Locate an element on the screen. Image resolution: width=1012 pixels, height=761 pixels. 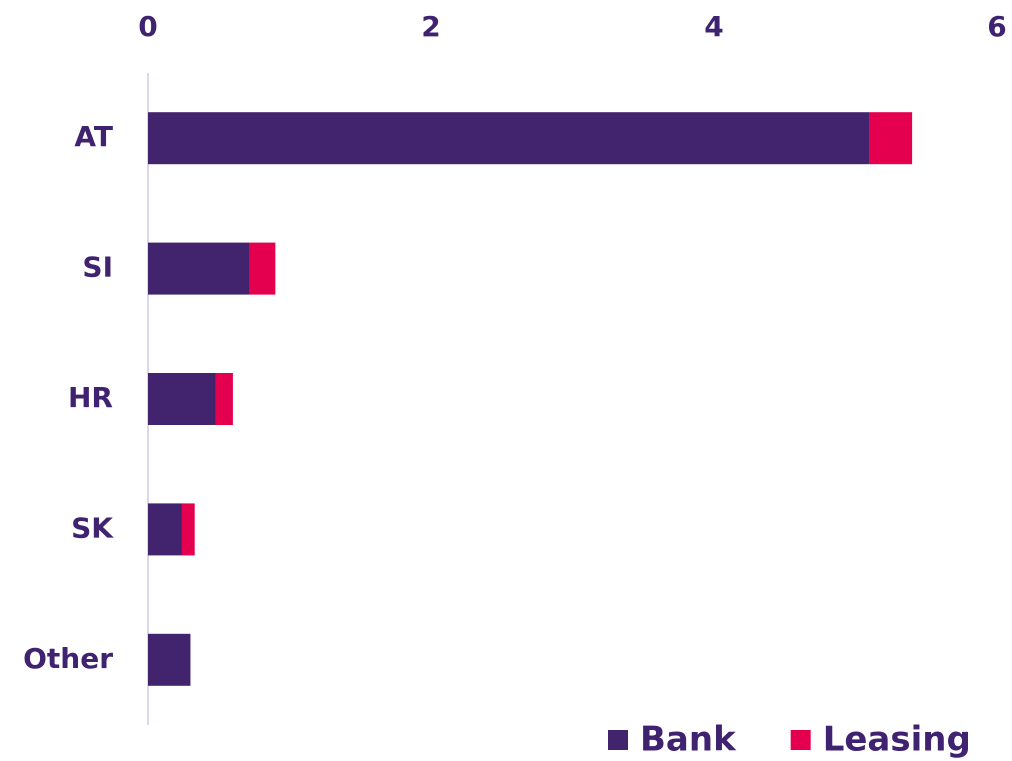
y-tick-label: HR is located at coordinates (90, 397).